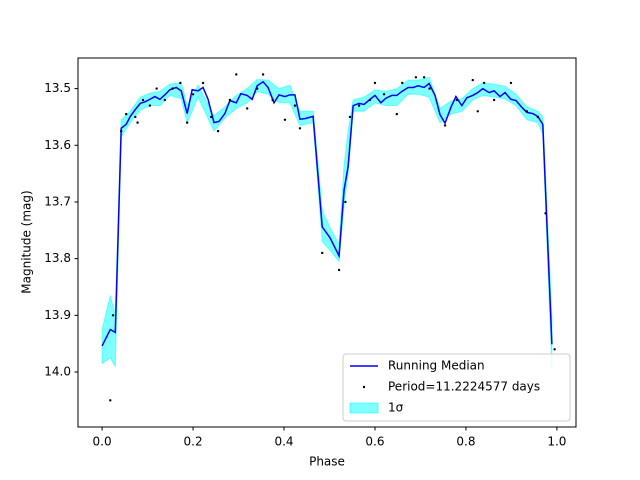 Image resolution: width=640 pixels, height=480 pixels. What do you see at coordinates (193, 442) in the screenshot?
I see `x-tick-label: 0.2` at bounding box center [193, 442].